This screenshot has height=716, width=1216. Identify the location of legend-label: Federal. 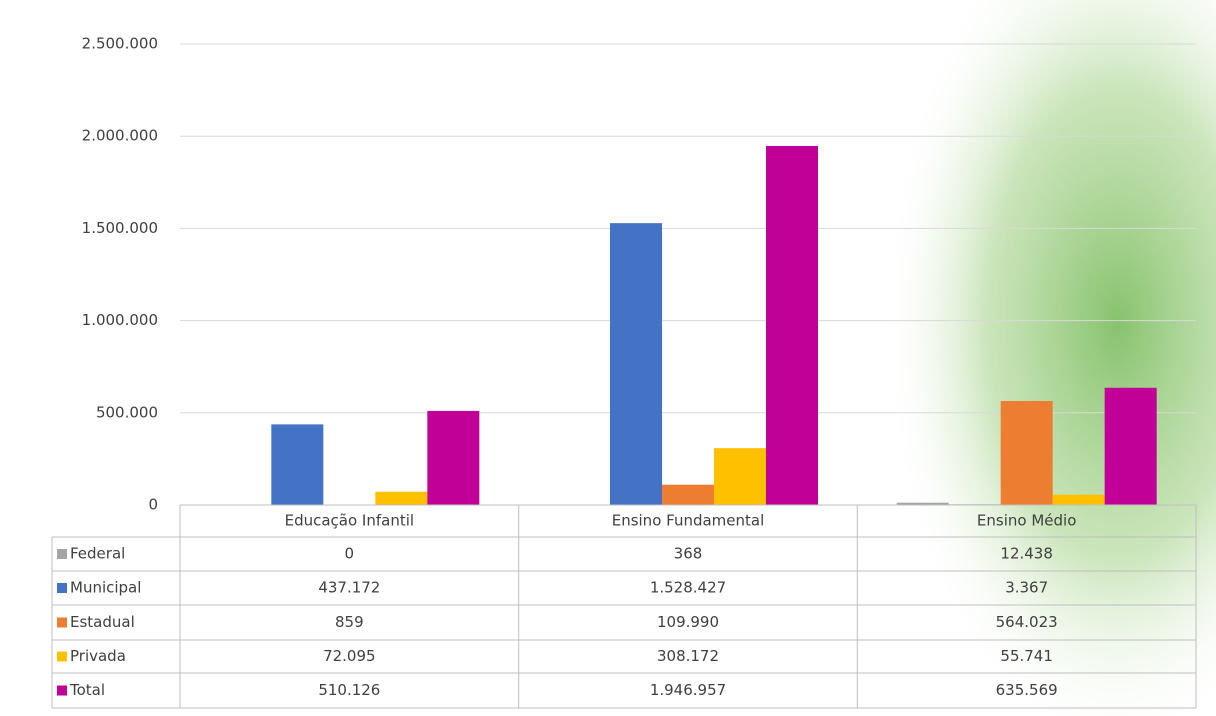
(97, 554).